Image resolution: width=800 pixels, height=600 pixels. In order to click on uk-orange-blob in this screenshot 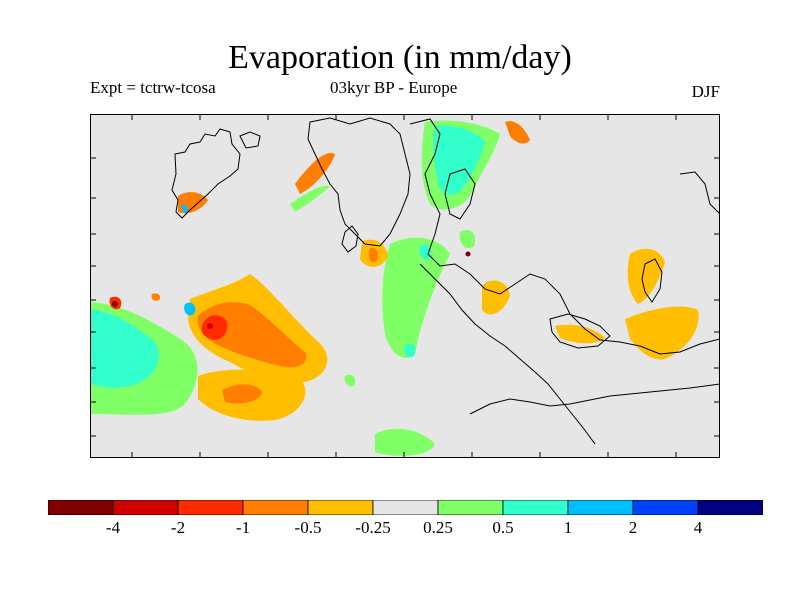, I will do `click(373, 255)`.